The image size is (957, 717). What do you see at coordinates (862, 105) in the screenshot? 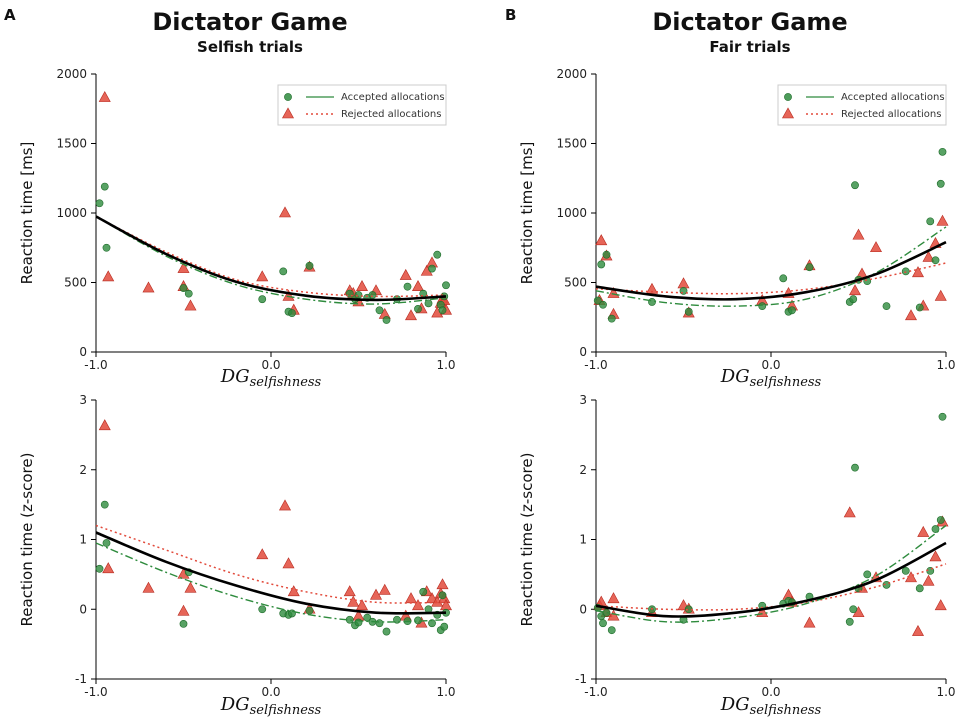
I see `legend: Accepted allocations Rejected allocations` at bounding box center [862, 105].